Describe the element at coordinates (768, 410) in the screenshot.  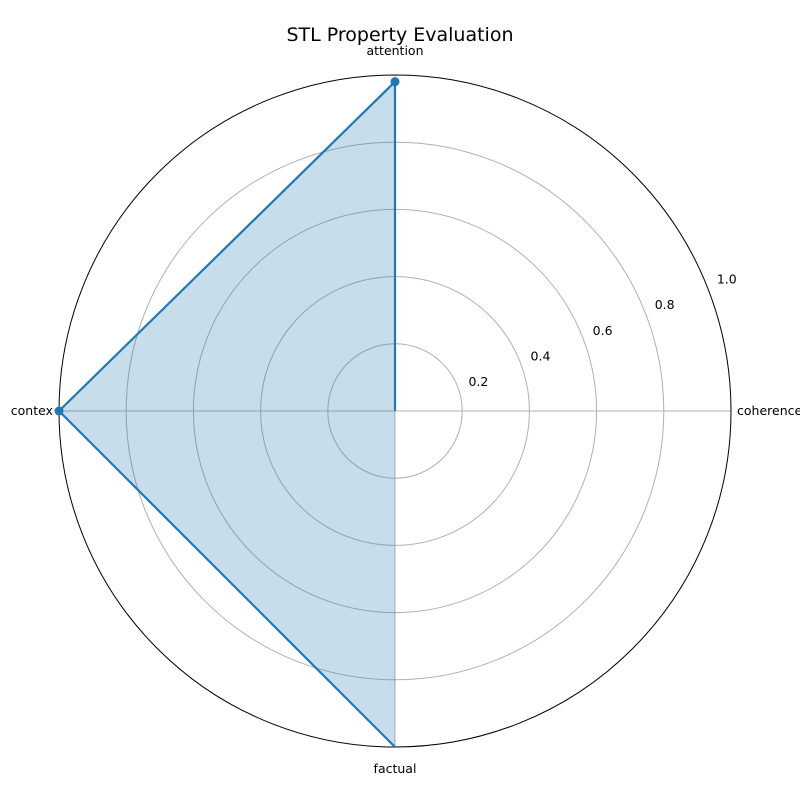
I see `axis-label-coherence: coherence` at that location.